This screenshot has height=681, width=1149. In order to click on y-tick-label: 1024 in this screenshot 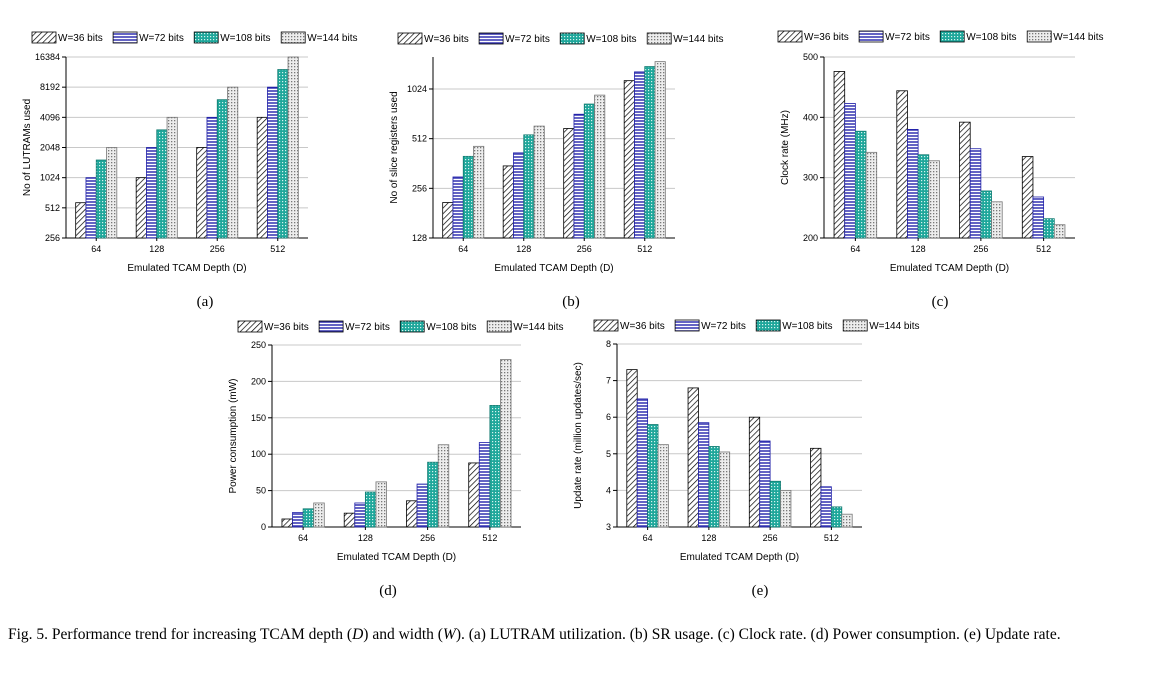, I will do `click(50, 178)`.